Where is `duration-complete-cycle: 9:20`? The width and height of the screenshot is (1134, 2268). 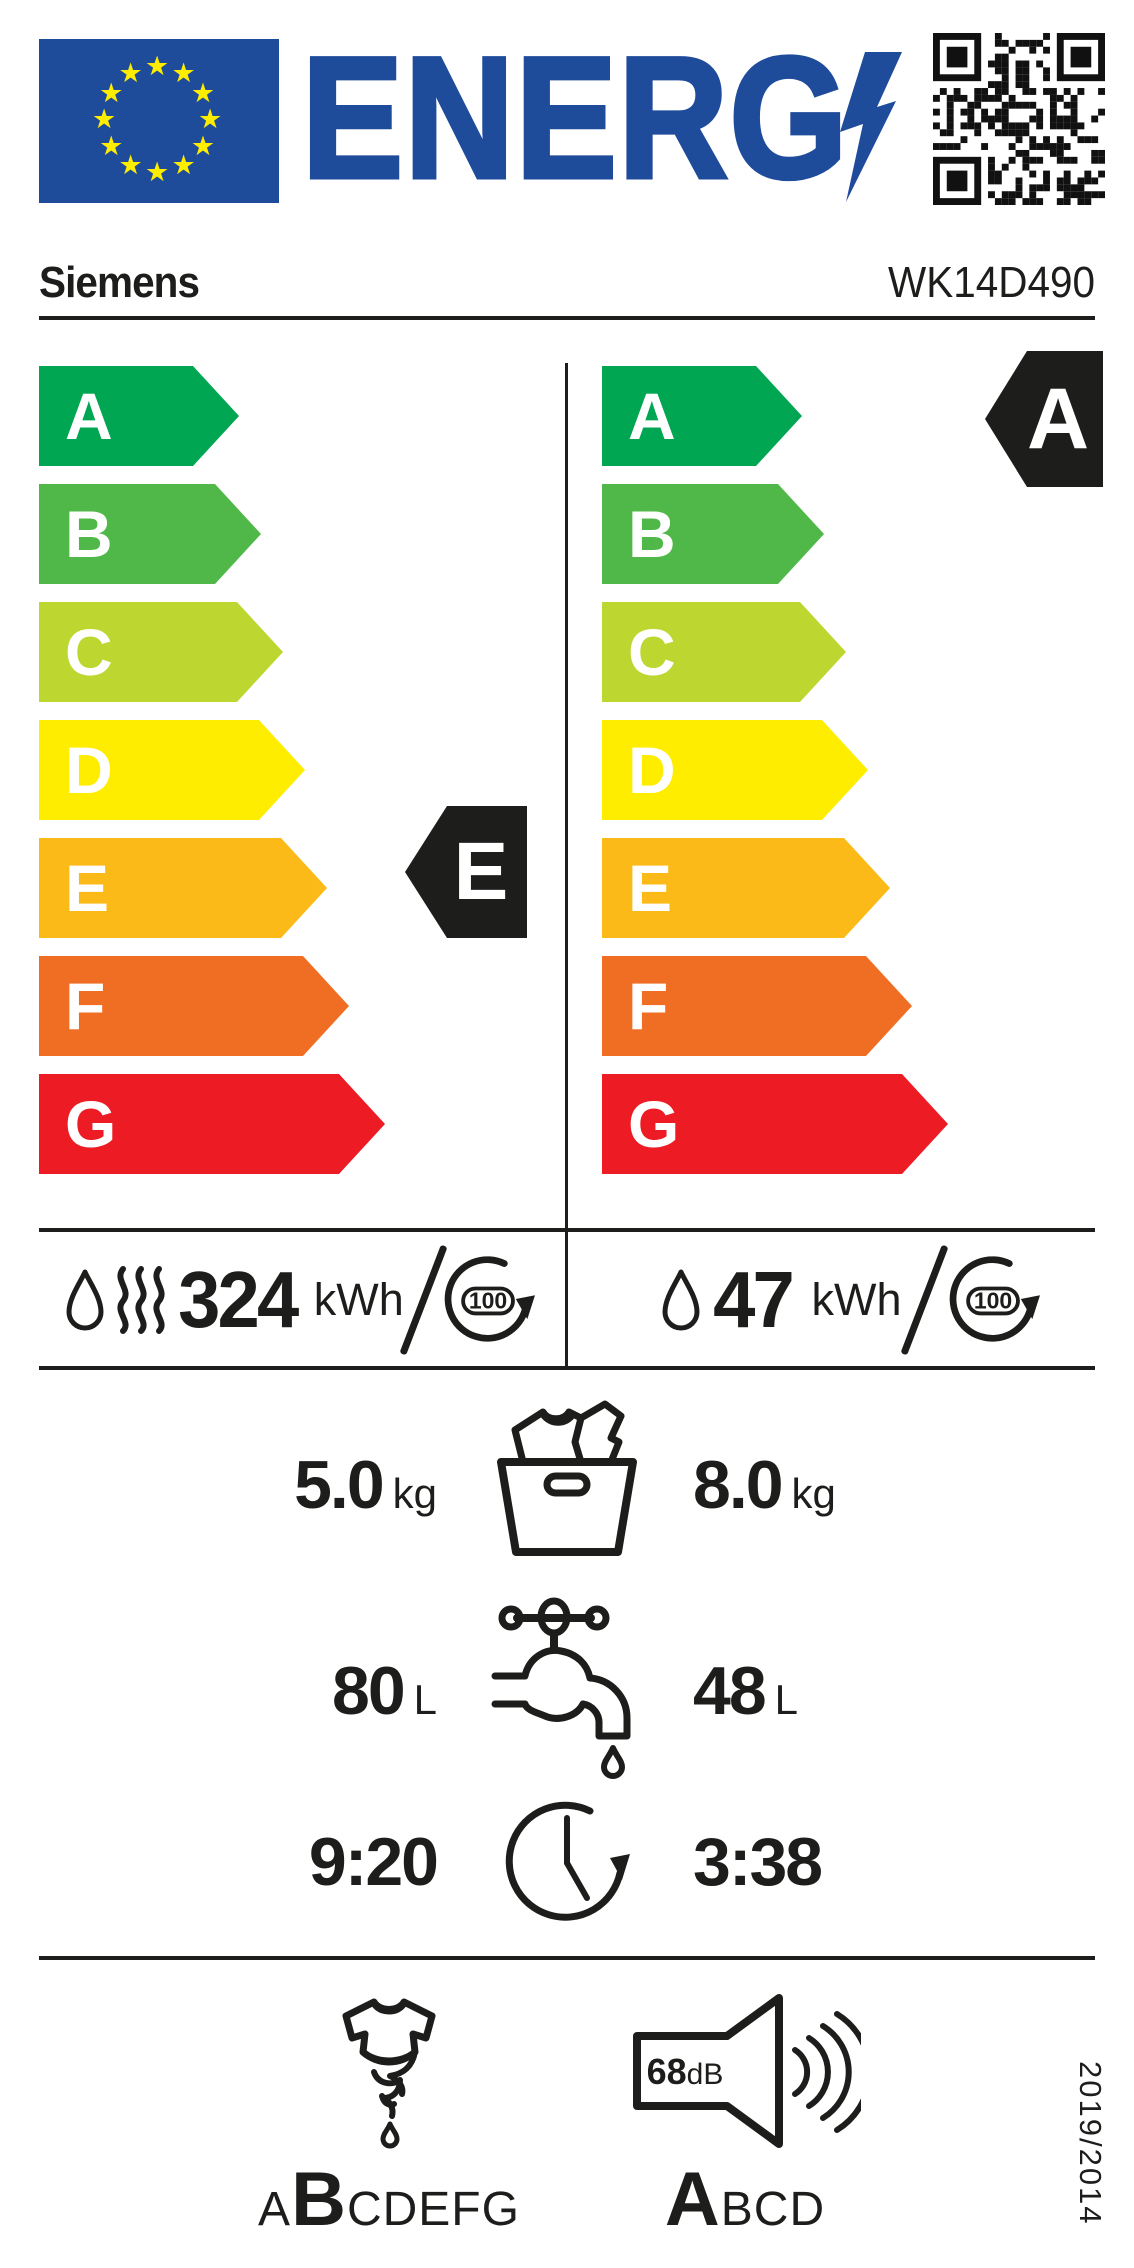
duration-complete-cycle: 9:20 is located at coordinates (239, 1862).